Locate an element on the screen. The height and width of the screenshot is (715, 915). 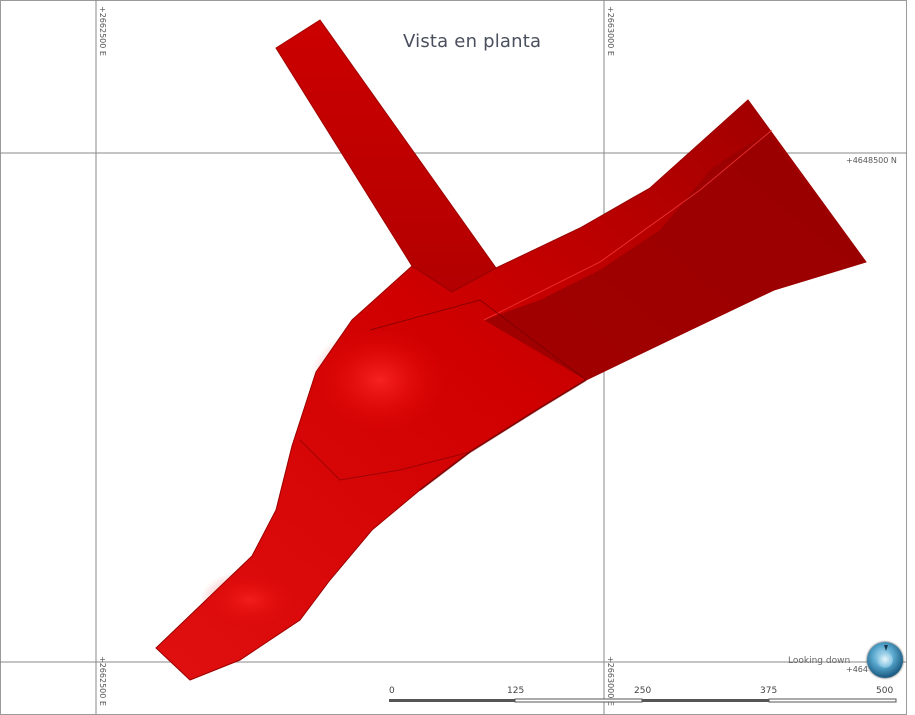
scale-tick-label: 500 is located at coordinates (885, 691).